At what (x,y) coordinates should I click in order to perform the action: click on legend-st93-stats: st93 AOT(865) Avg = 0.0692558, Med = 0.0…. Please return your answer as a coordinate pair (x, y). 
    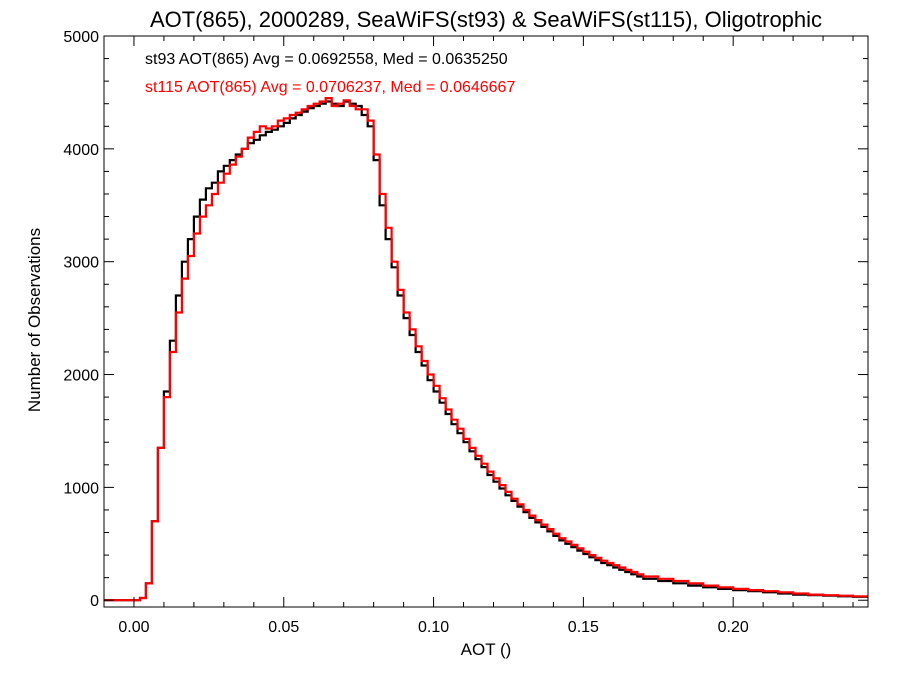
    Looking at the image, I should click on (326, 59).